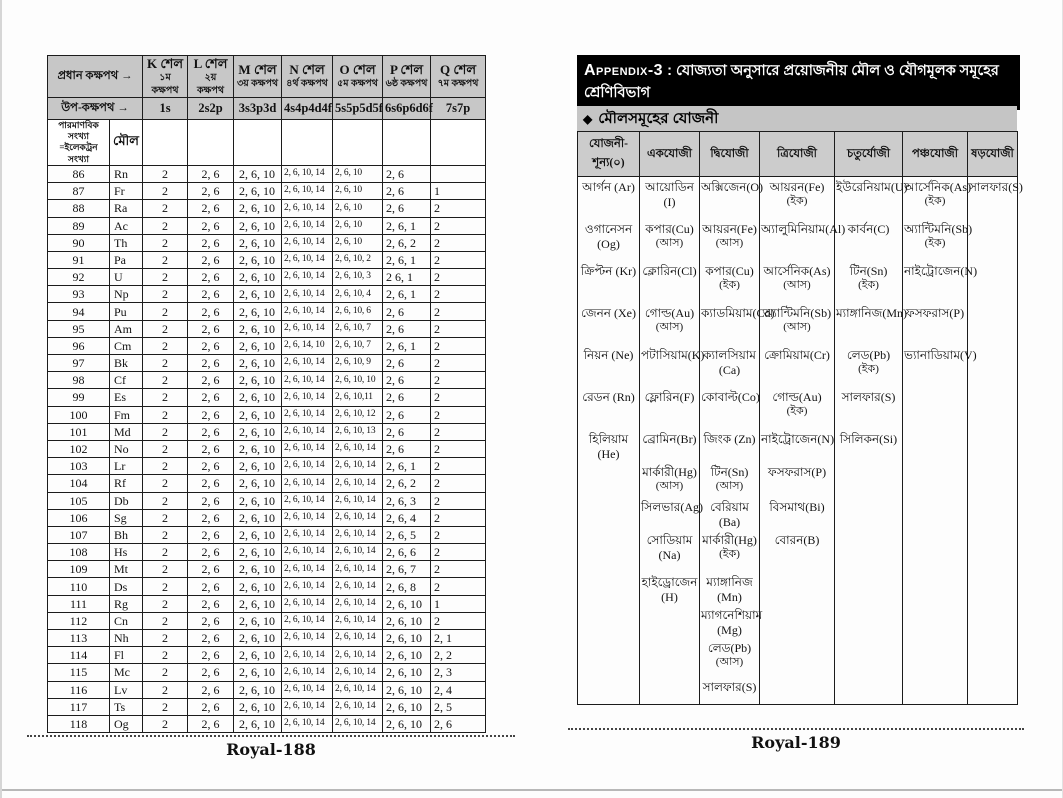  What do you see at coordinates (608, 240) in the screenshot?
I see `valency-element-cell: ওগানেসন (Og)` at bounding box center [608, 240].